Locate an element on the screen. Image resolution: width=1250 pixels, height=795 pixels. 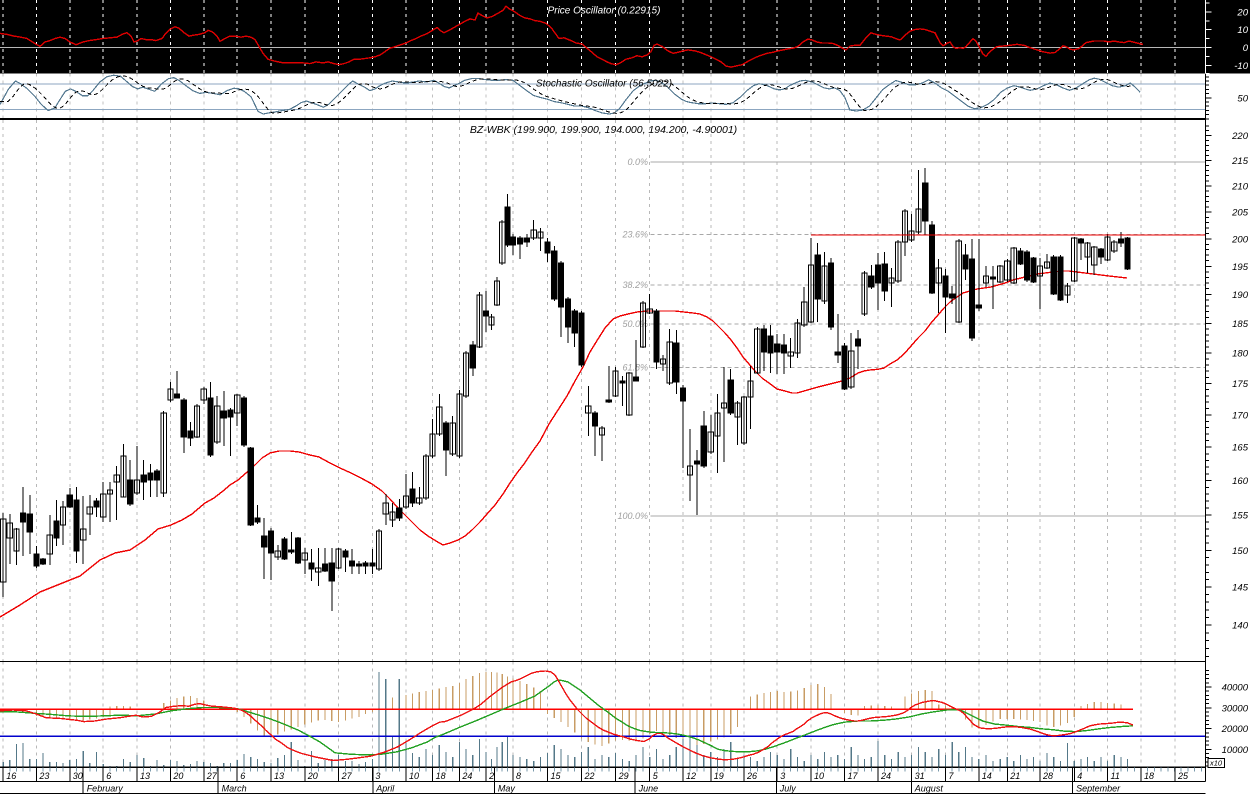
svg-text: -10 is located at coordinates (1241, 66).